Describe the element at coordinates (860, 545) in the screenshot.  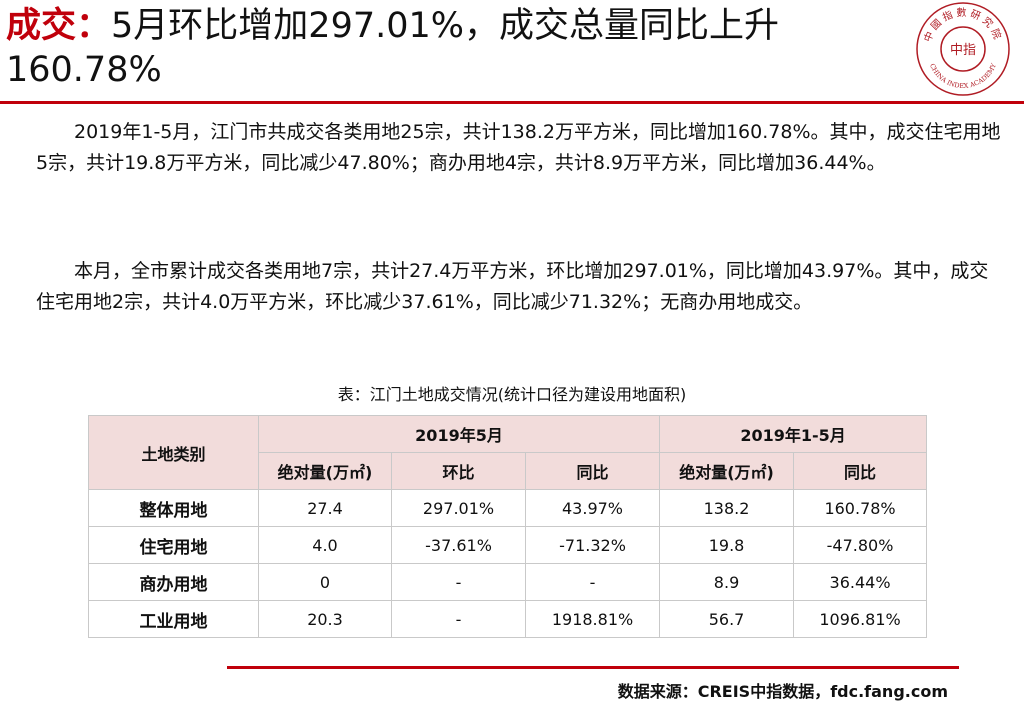
I see `cell-value: -47.80%` at that location.